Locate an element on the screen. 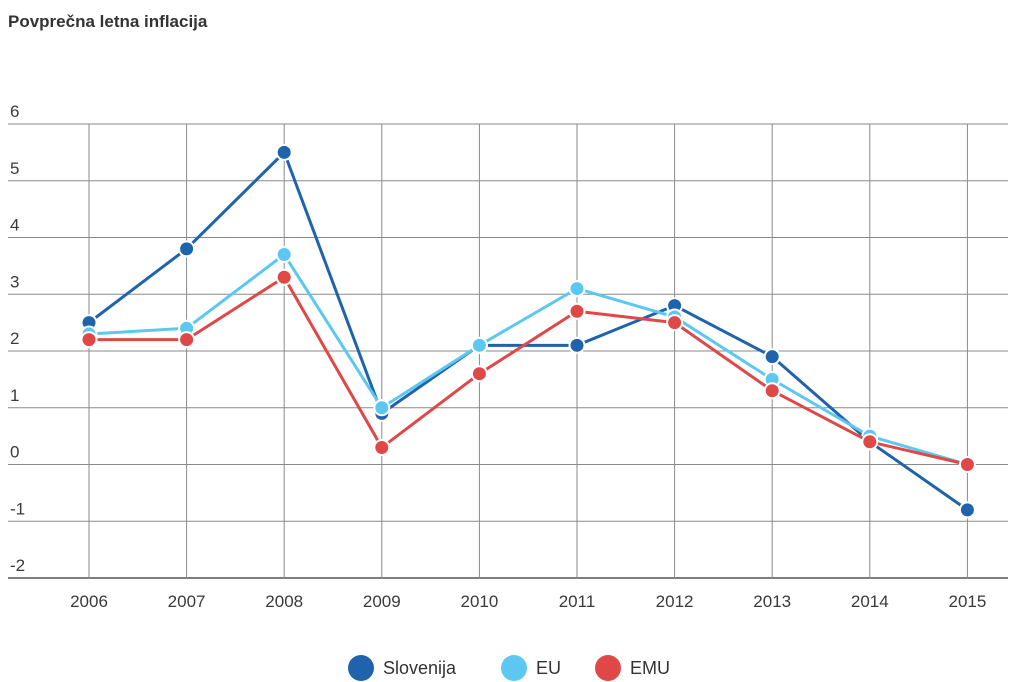 This screenshot has width=1011, height=682. y-tick-label: 4 is located at coordinates (14, 225).